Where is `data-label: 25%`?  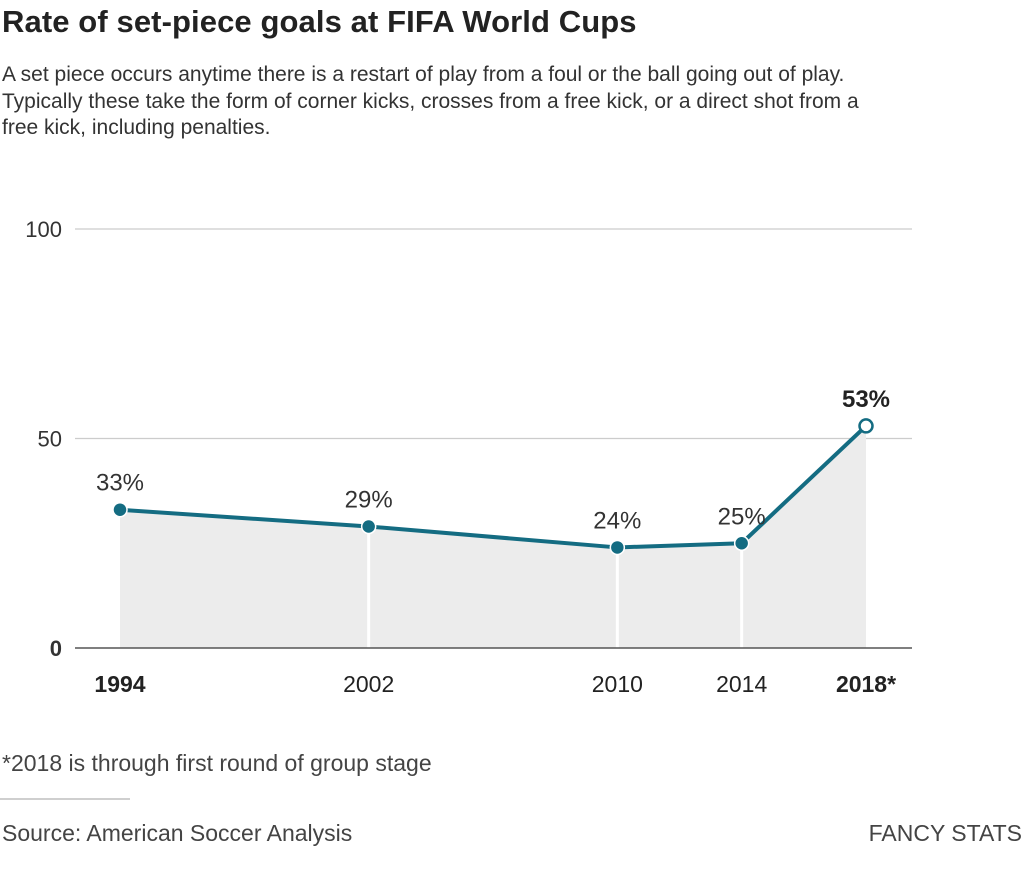
data-label: 25% is located at coordinates (742, 516).